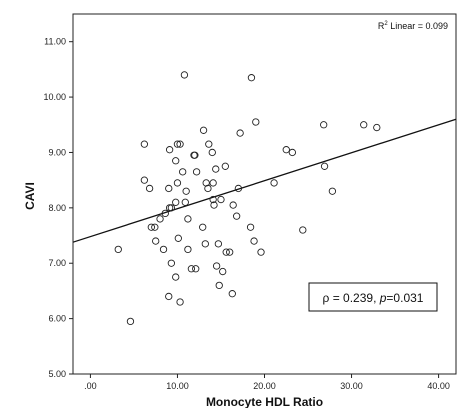  Describe the element at coordinates (57, 152) in the screenshot. I see `y-tick-label: 9.00` at that location.